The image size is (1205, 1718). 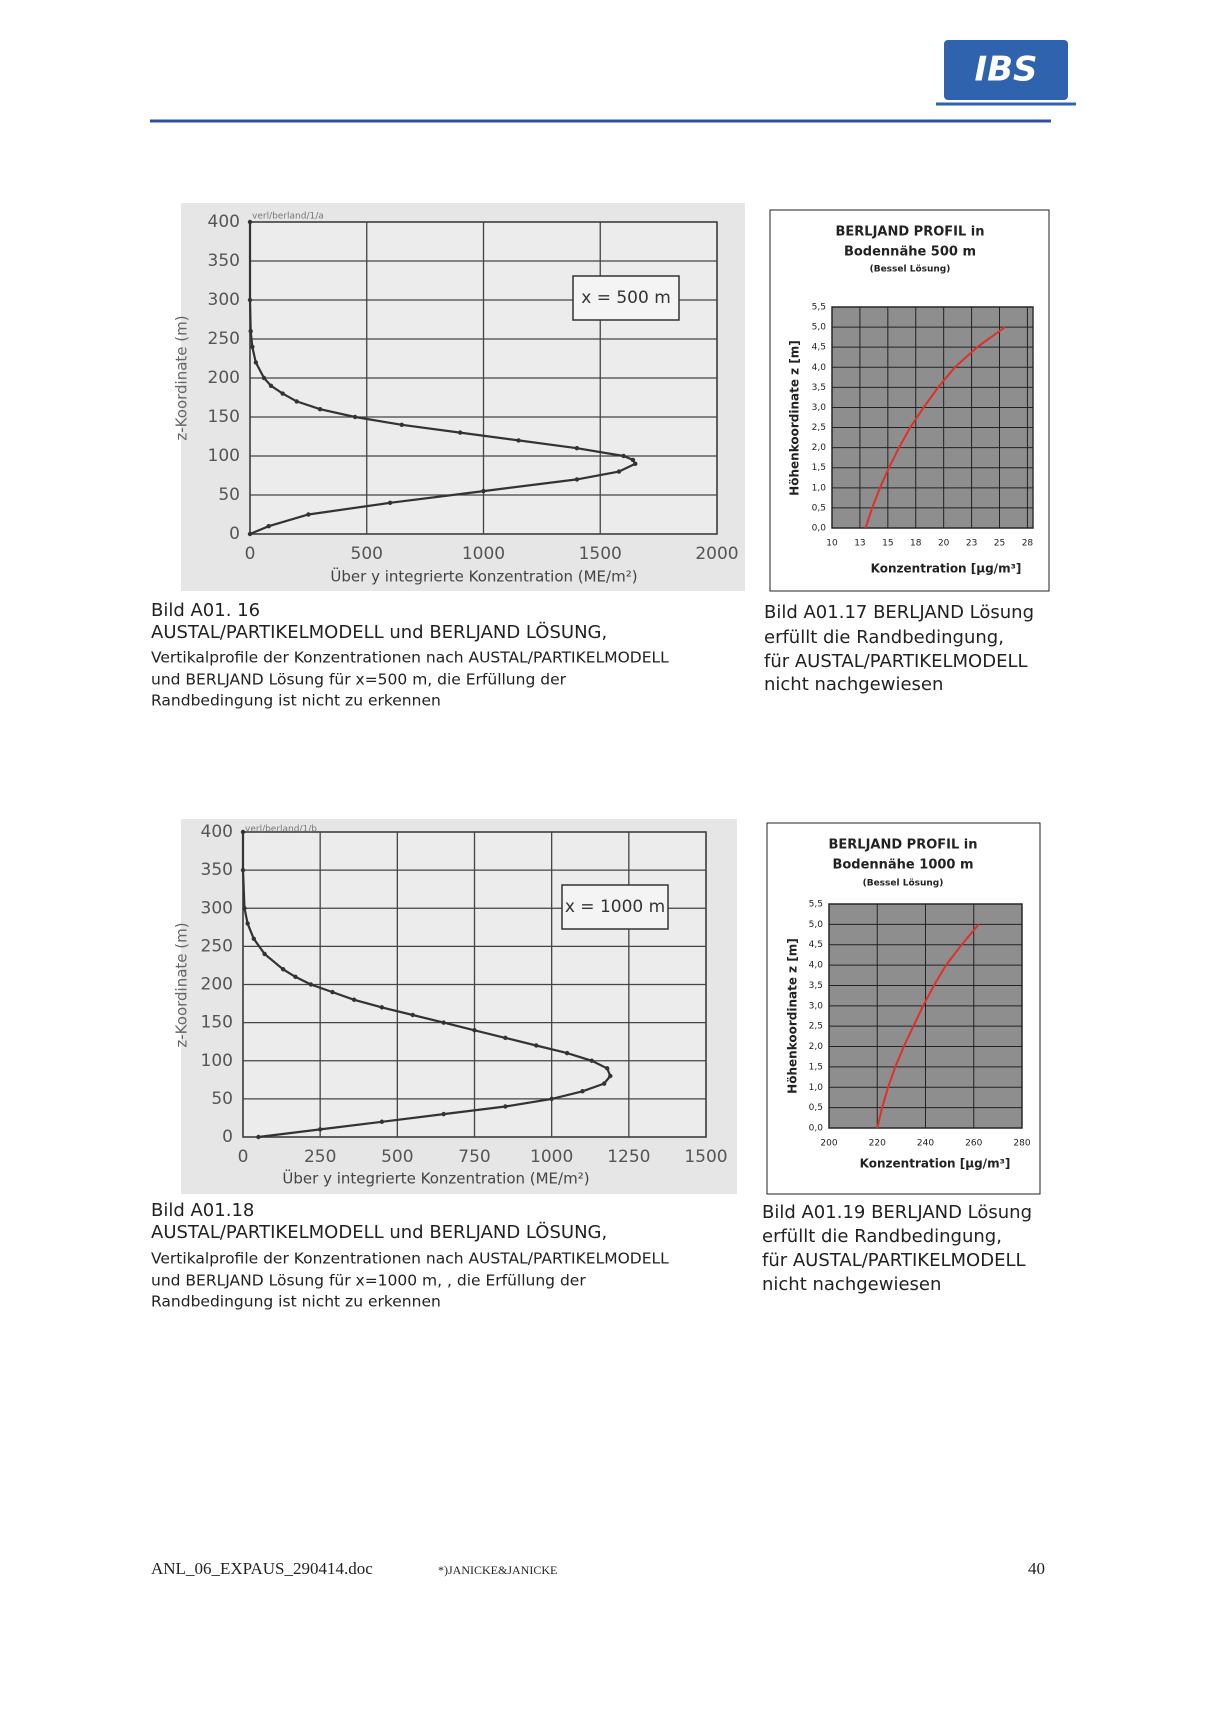 What do you see at coordinates (795, 418) in the screenshot?
I see `y-axis-label: Höhenkoordinate z [m]` at bounding box center [795, 418].